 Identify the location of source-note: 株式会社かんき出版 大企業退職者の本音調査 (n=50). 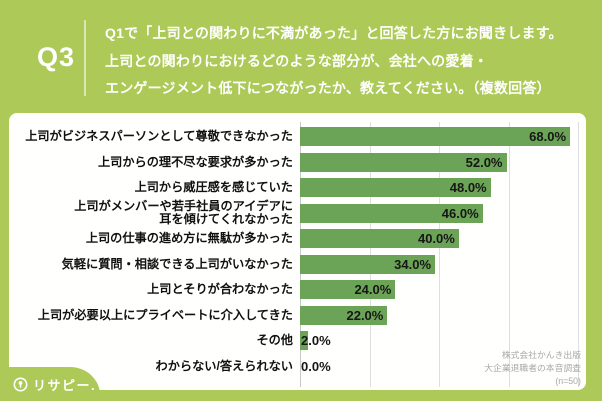
(532, 368).